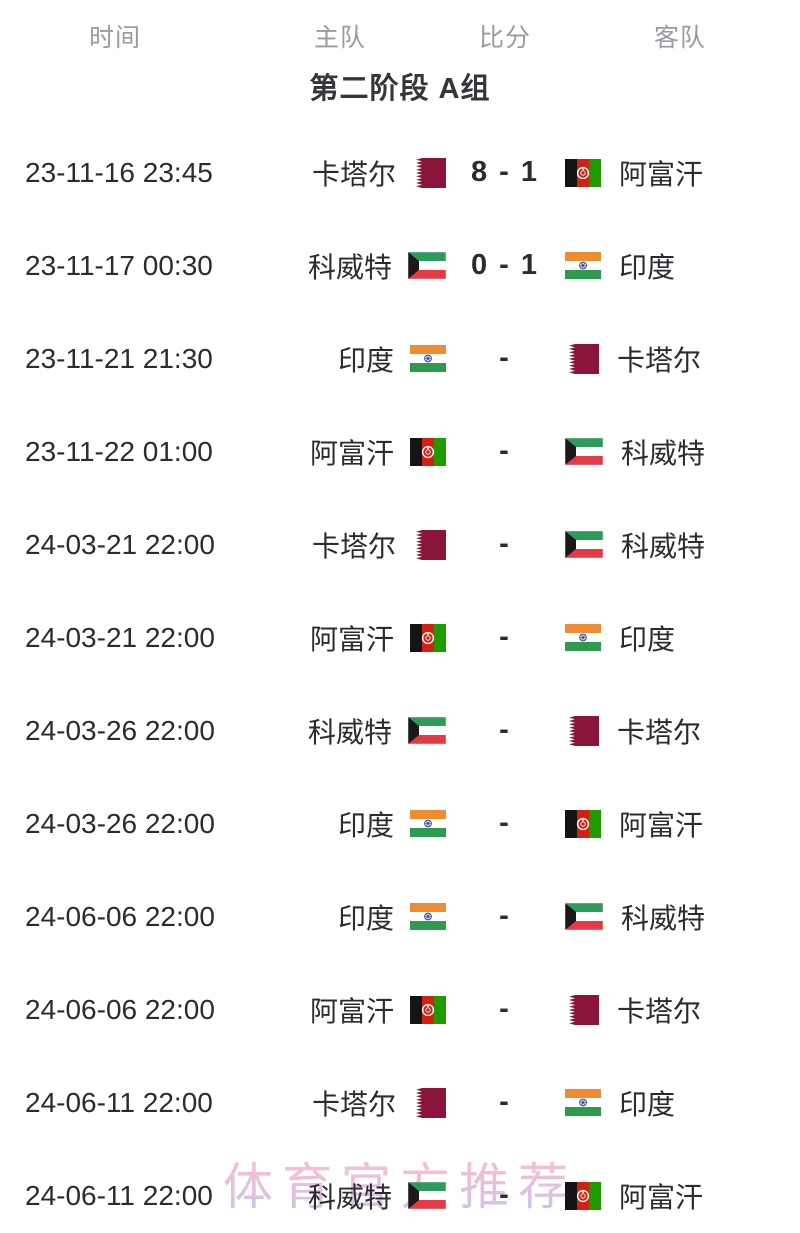 The width and height of the screenshot is (800, 1233). I want to click on match-row: 24-06-11 22:00 科威特 - 阿富汗, so click(400, 1191).